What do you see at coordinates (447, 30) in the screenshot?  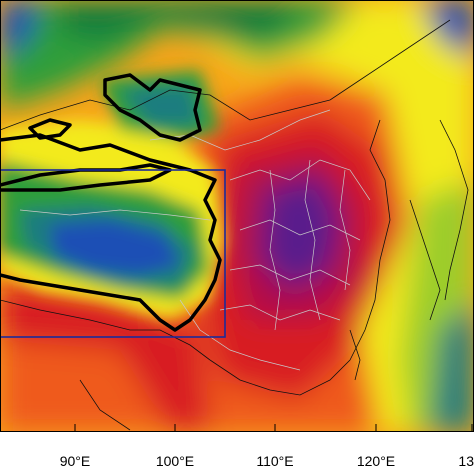 I see `field-topright-blue` at bounding box center [447, 30].